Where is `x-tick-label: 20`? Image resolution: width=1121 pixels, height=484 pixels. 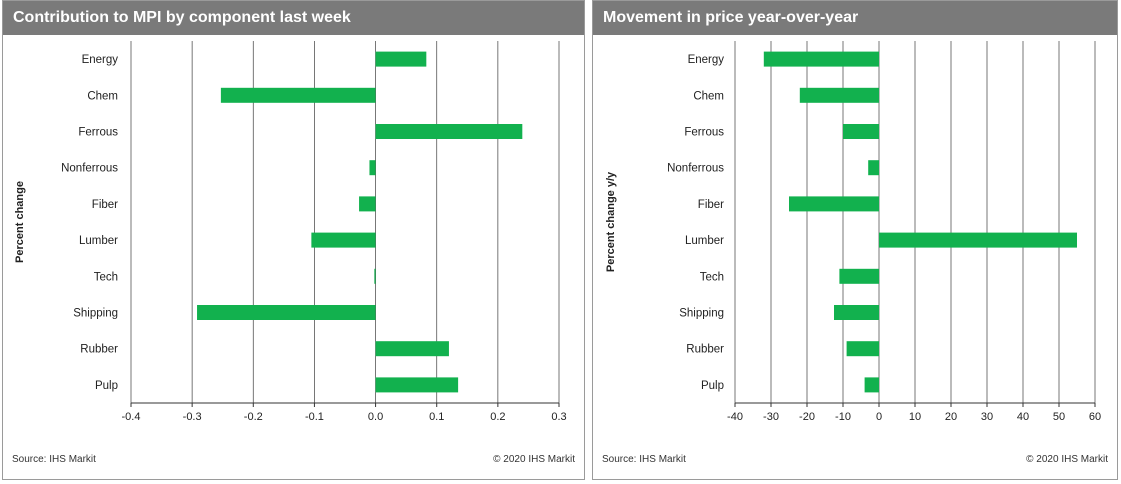
x-tick-label: 20 is located at coordinates (951, 417).